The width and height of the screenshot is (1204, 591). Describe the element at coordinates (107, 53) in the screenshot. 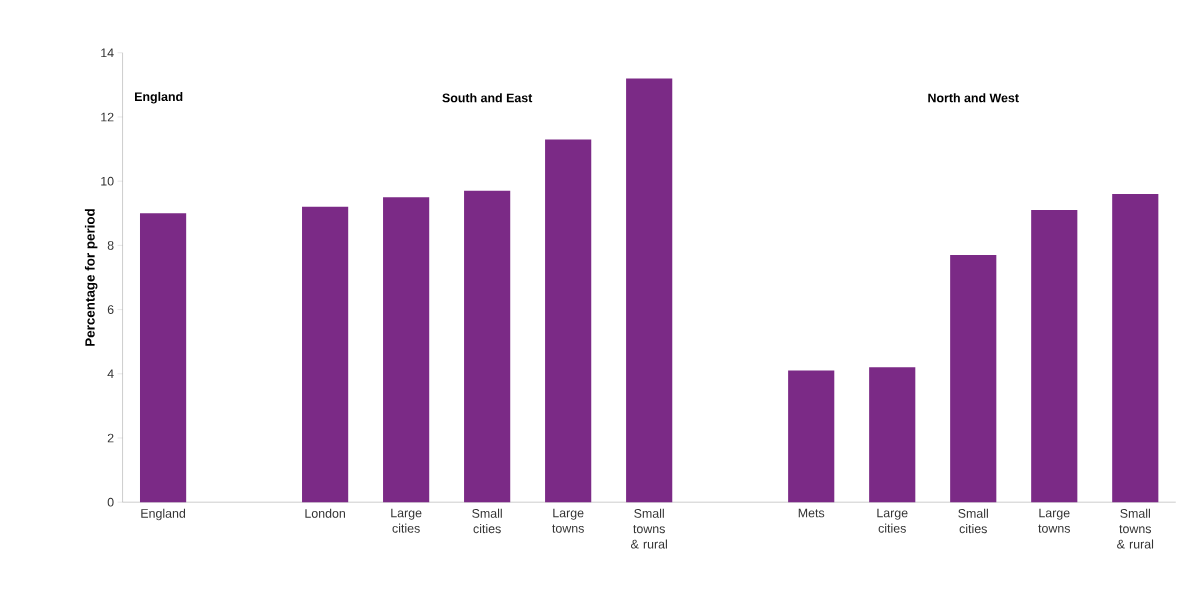

I see `y-tick-label: 14` at that location.